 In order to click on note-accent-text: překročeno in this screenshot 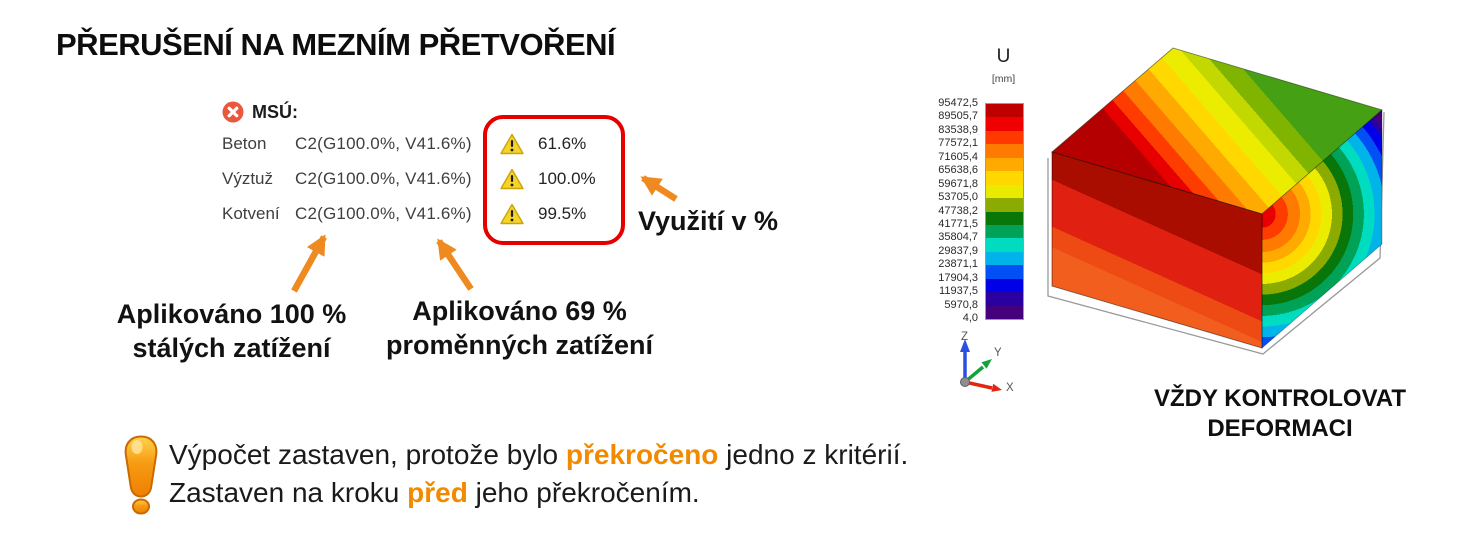, I will do `click(642, 454)`.